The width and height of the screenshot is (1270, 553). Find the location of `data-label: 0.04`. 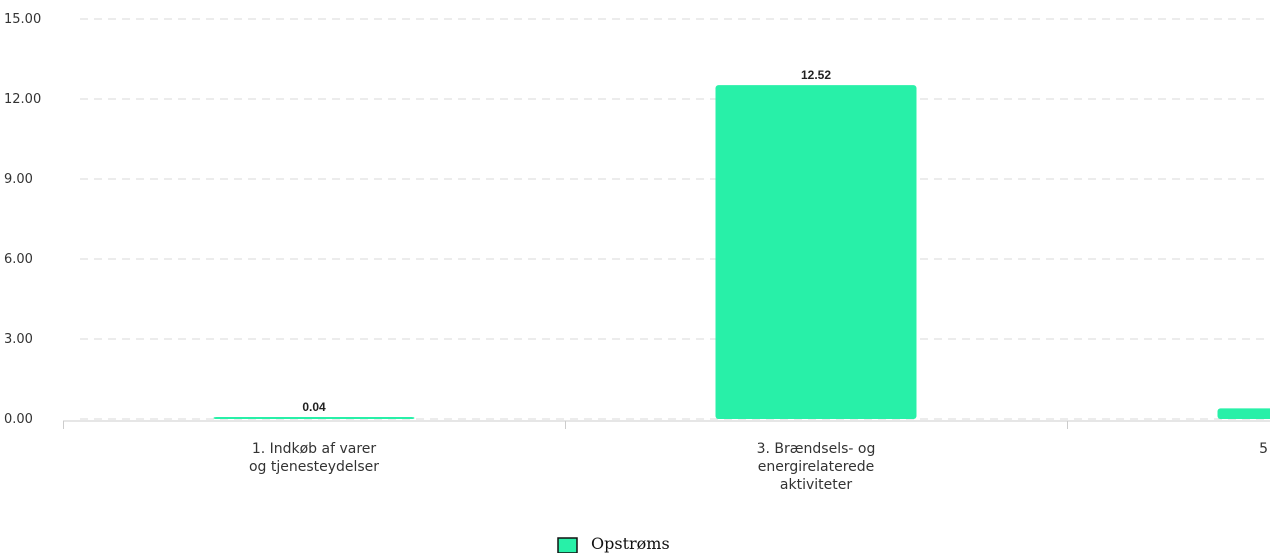

data-label: 0.04 is located at coordinates (314, 407).